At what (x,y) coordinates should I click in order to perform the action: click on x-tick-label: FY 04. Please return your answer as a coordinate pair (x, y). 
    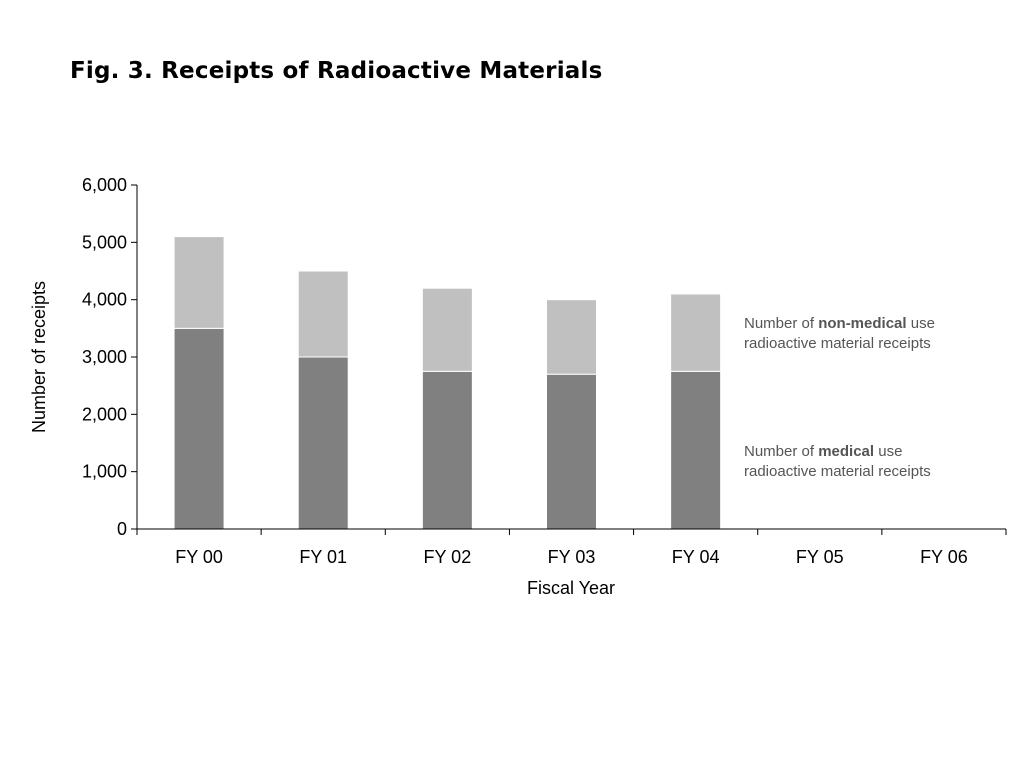
    Looking at the image, I should click on (696, 557).